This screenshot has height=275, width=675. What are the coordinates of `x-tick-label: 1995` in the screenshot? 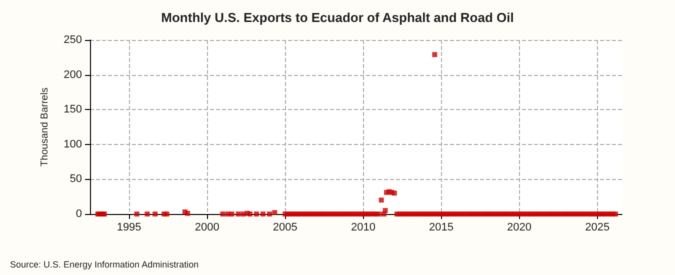 It's located at (129, 228).